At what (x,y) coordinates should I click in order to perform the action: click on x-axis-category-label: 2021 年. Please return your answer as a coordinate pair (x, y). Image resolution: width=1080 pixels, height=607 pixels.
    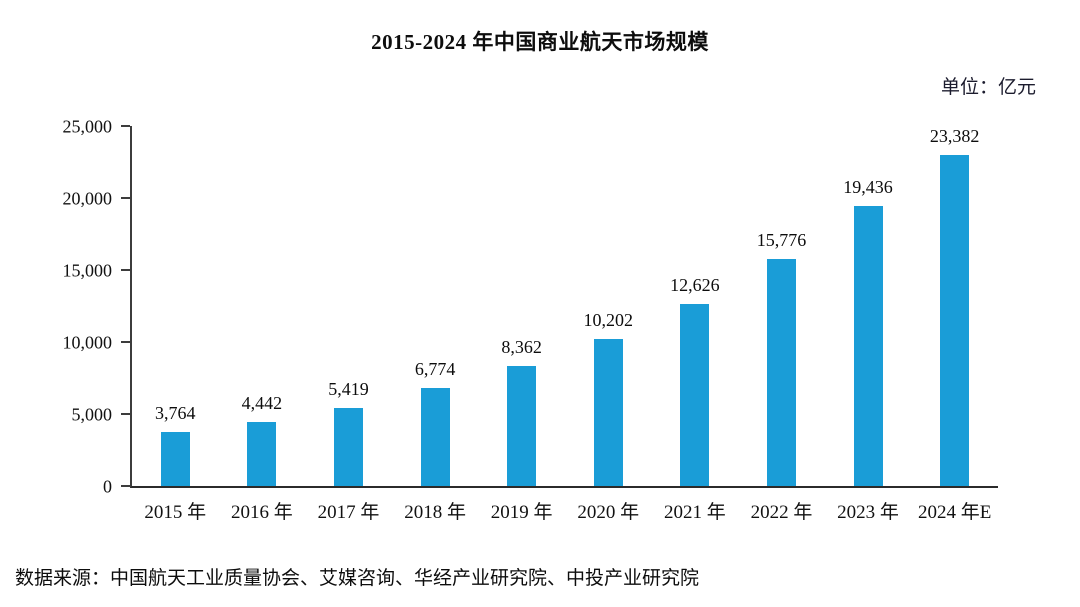
    Looking at the image, I should click on (694, 512).